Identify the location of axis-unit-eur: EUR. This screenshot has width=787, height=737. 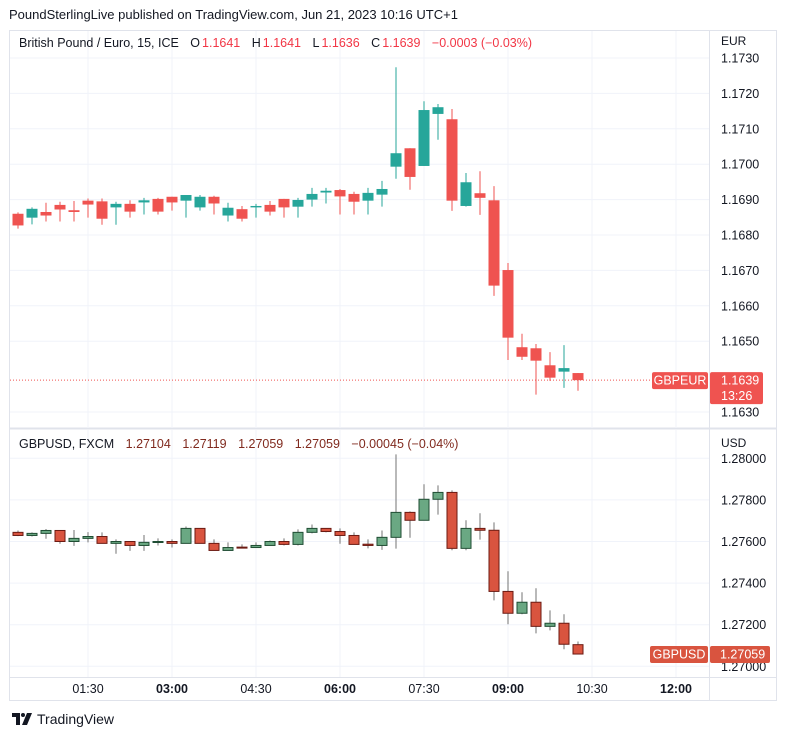
(734, 41).